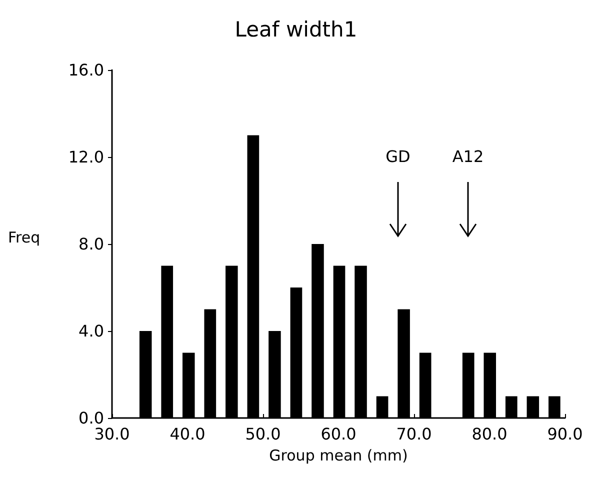 The height and width of the screenshot is (478, 592). Describe the element at coordinates (91, 244) in the screenshot. I see `y-tick-label: 8.0` at that location.